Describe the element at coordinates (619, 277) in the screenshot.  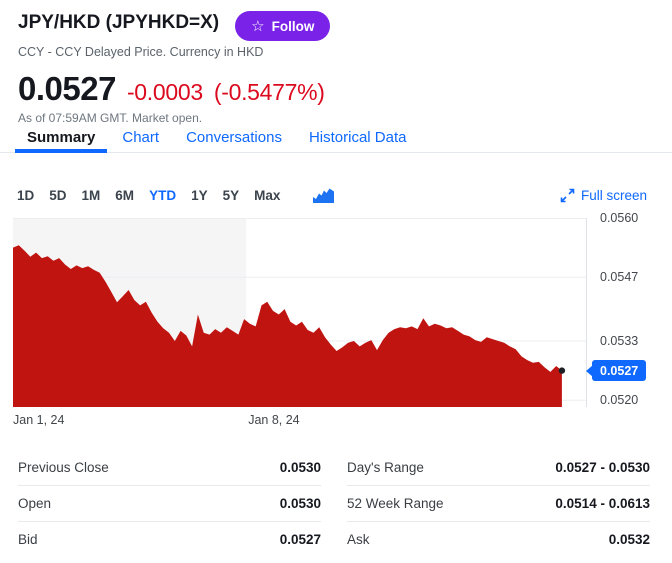
I see `y-axis-tick-label: 0.0547` at that location.